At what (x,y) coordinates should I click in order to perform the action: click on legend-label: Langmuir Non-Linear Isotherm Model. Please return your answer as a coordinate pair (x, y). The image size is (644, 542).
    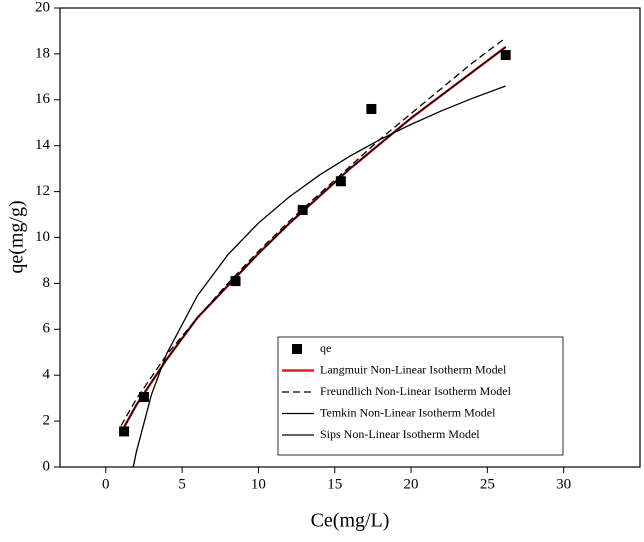
    Looking at the image, I should click on (413, 369).